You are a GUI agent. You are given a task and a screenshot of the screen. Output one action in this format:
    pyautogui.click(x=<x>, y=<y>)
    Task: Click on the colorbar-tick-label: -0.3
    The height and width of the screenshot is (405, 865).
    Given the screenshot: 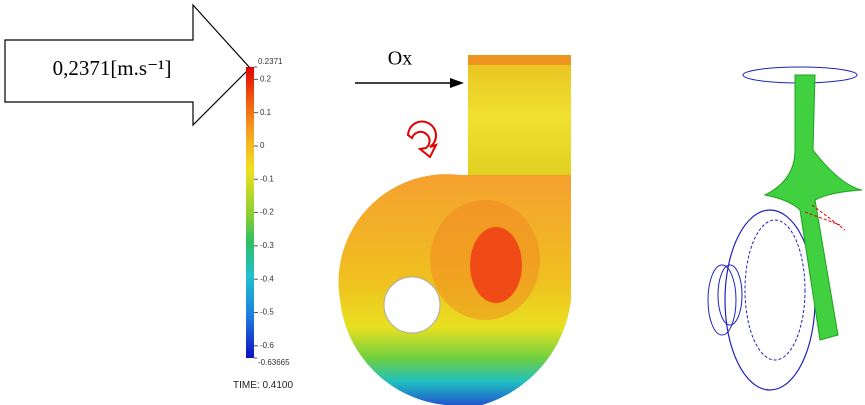 What is the action you would take?
    pyautogui.click(x=267, y=245)
    